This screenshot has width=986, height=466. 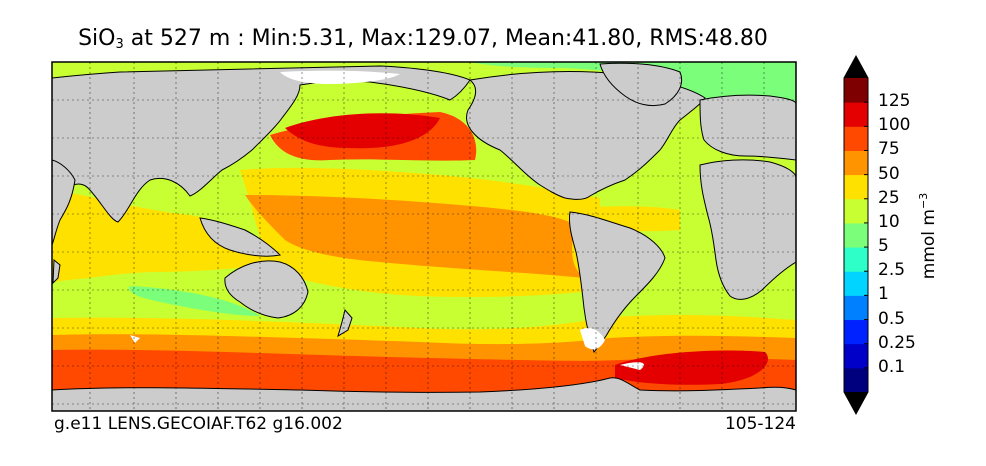 I want to click on indian-ocean-50-north, so click(x=100, y=220).